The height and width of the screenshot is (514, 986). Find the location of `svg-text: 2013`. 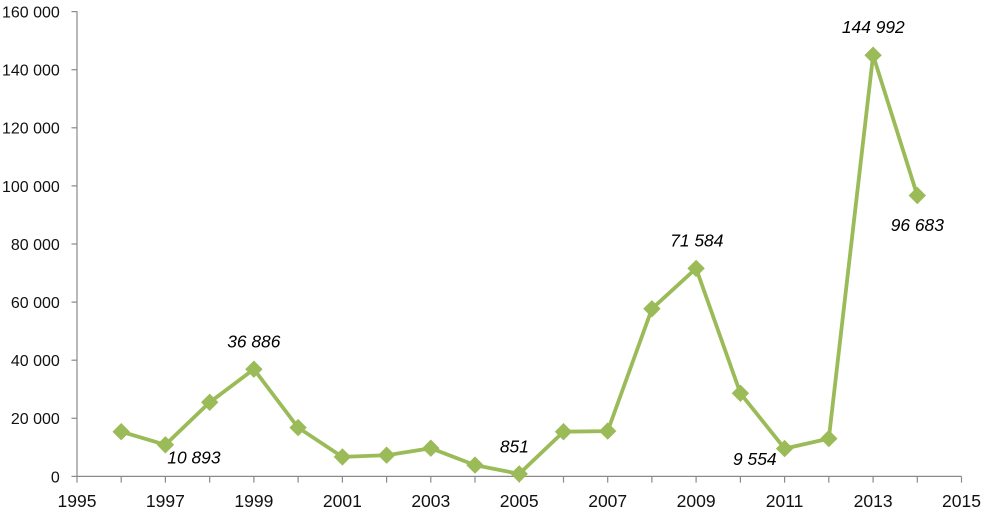

svg-text: 2013 is located at coordinates (873, 501).